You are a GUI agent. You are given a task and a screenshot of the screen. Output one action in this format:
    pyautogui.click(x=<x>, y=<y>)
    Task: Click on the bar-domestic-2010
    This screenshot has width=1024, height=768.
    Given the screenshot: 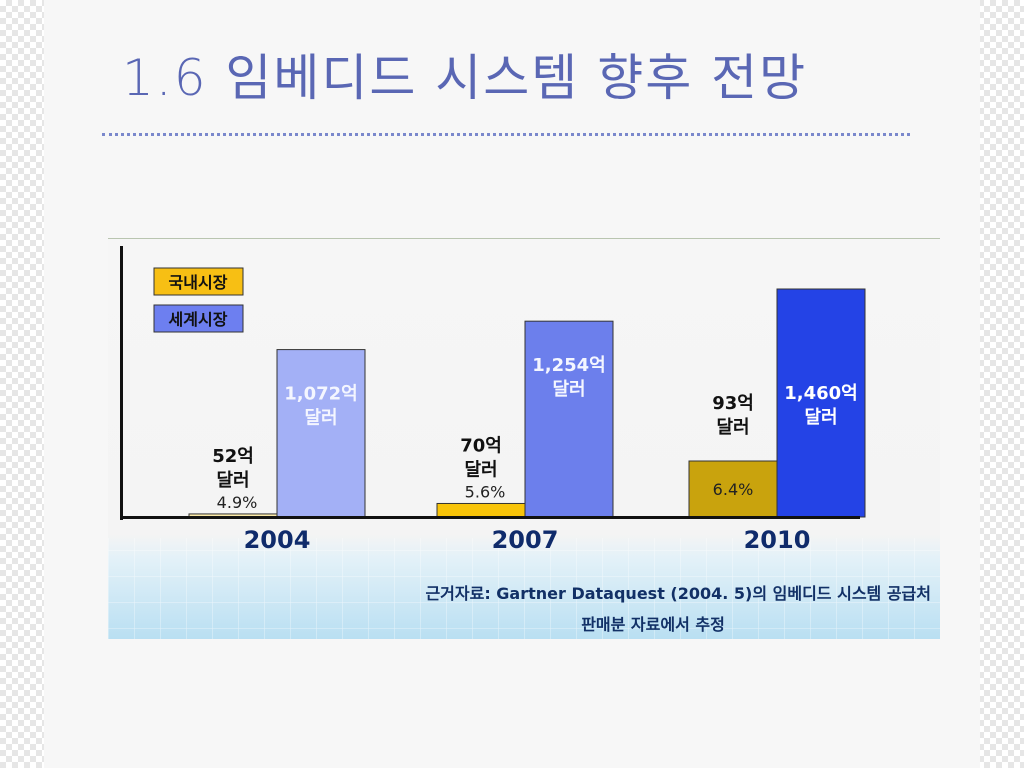 What is the action you would take?
    pyautogui.click(x=733, y=489)
    